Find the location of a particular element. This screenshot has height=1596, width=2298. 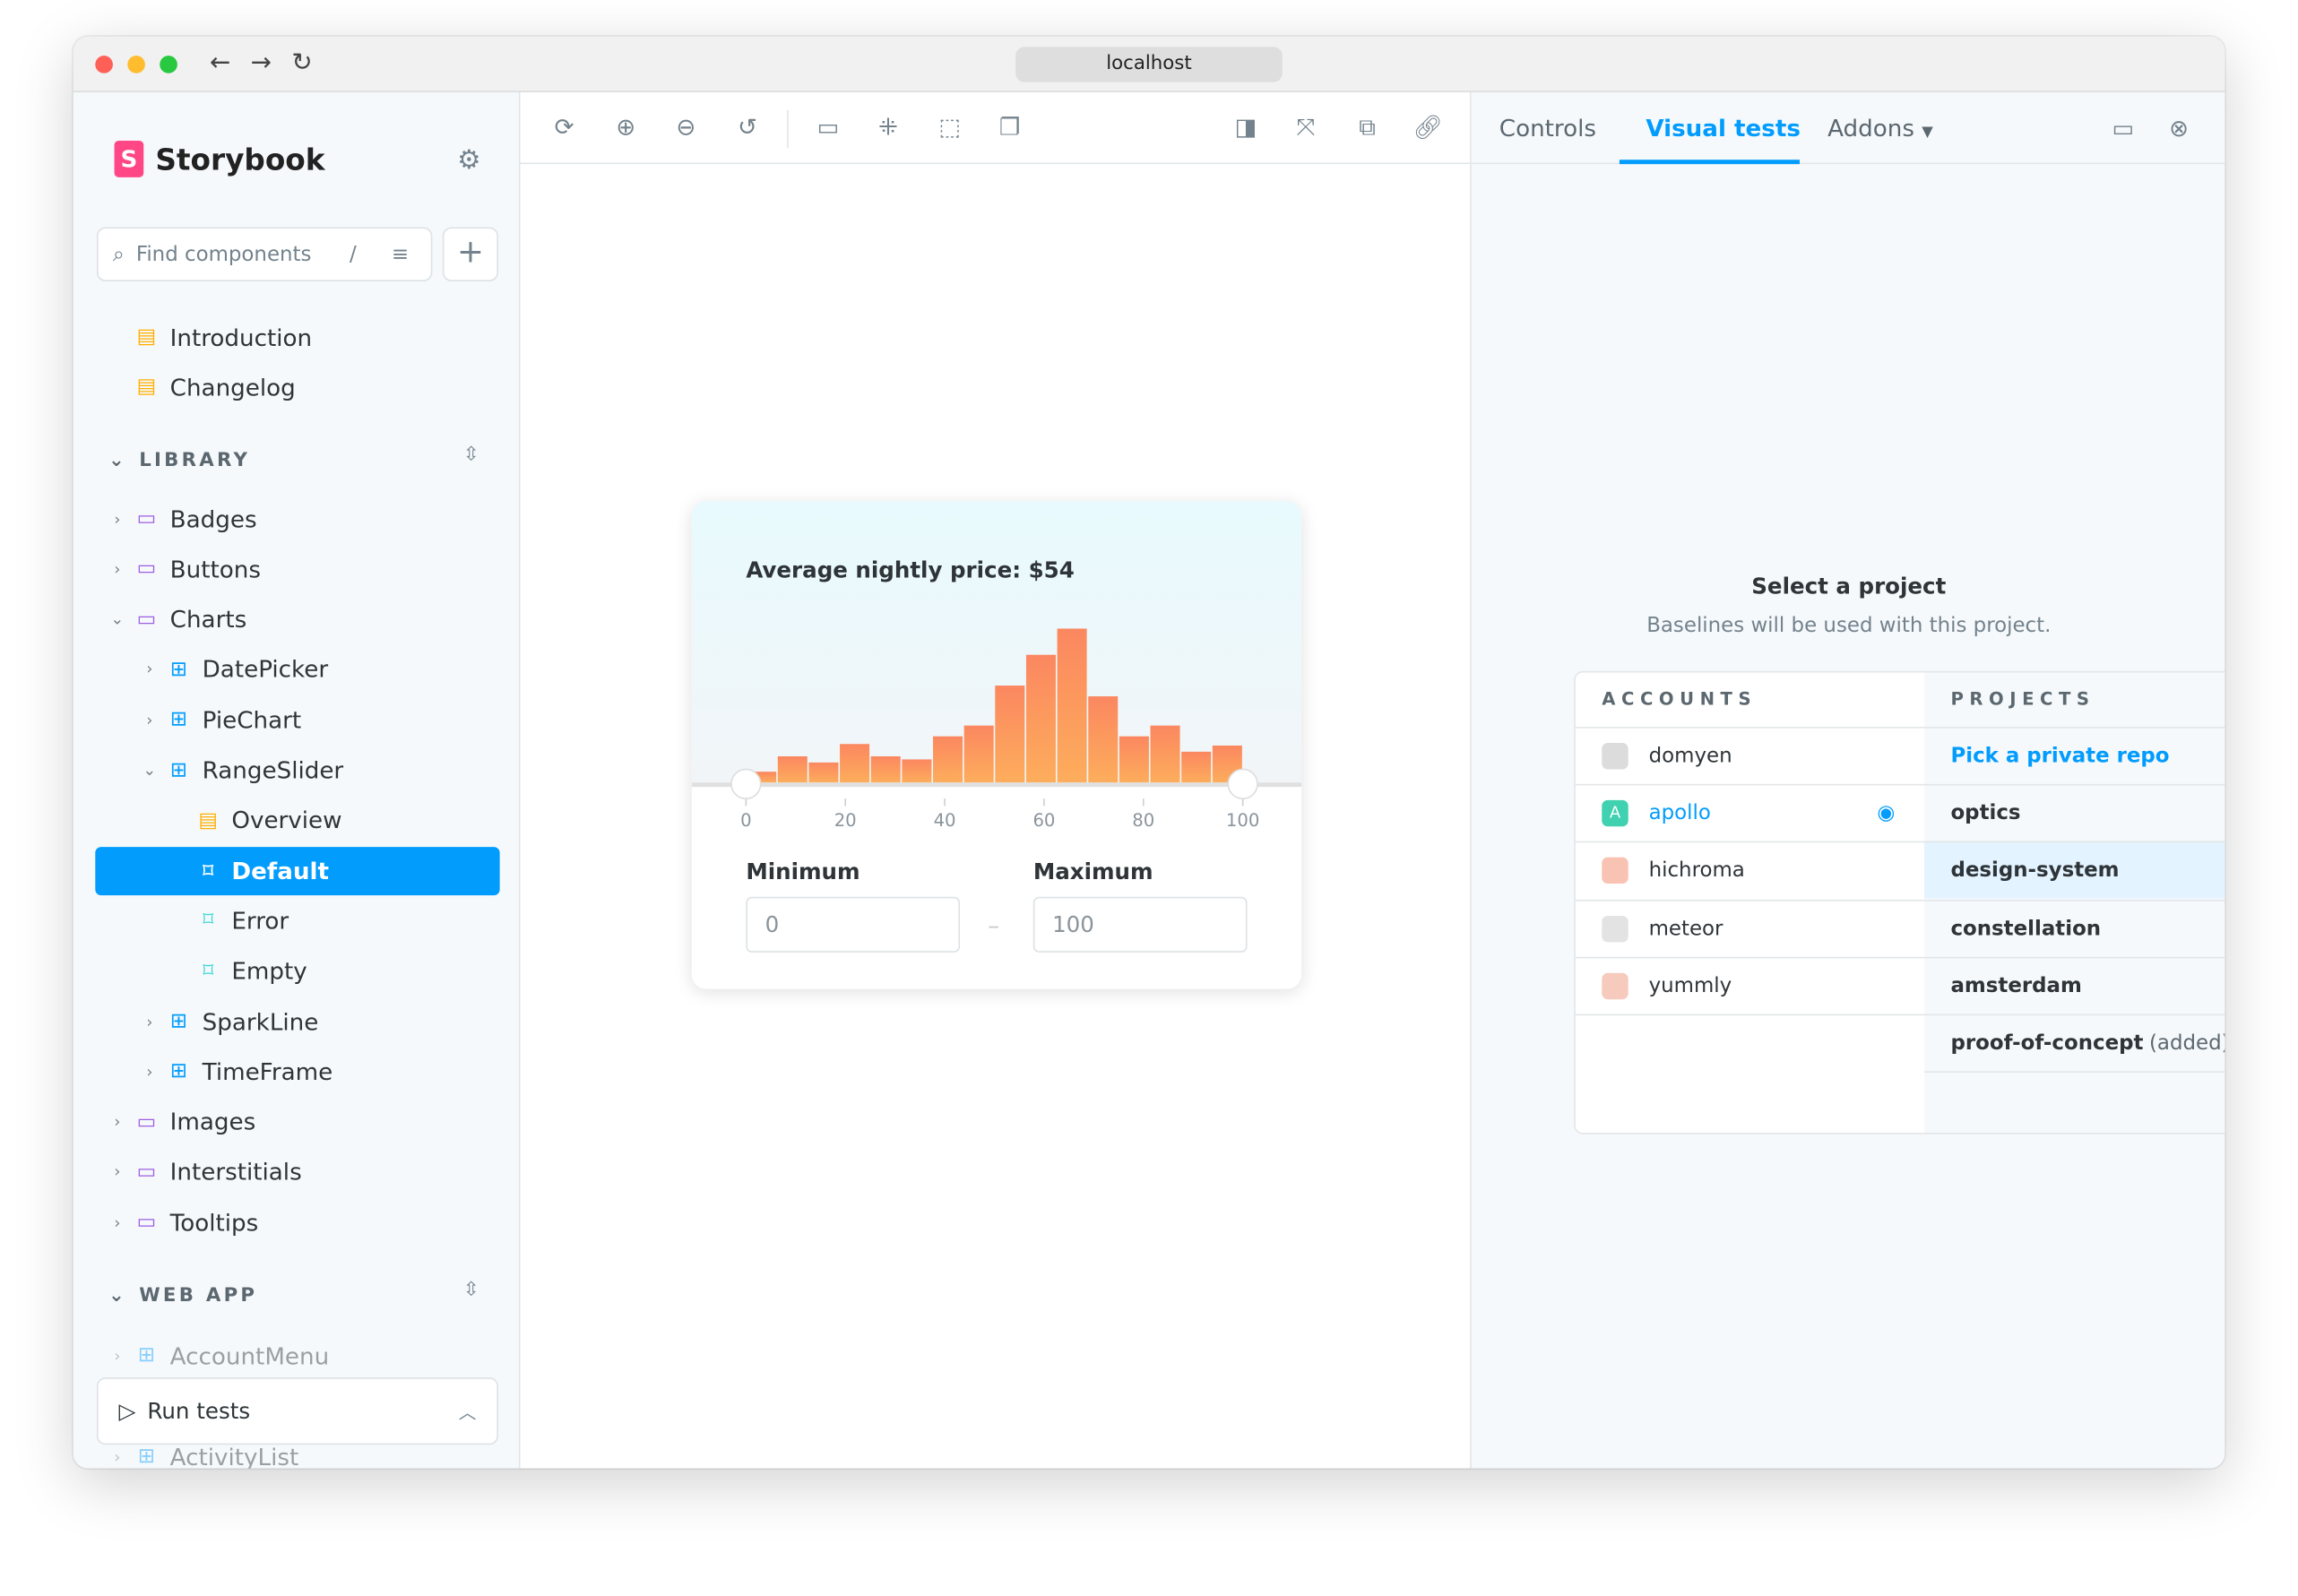

tree-item-datepicker: › ⊞ DatePicker is located at coordinates (297, 670).